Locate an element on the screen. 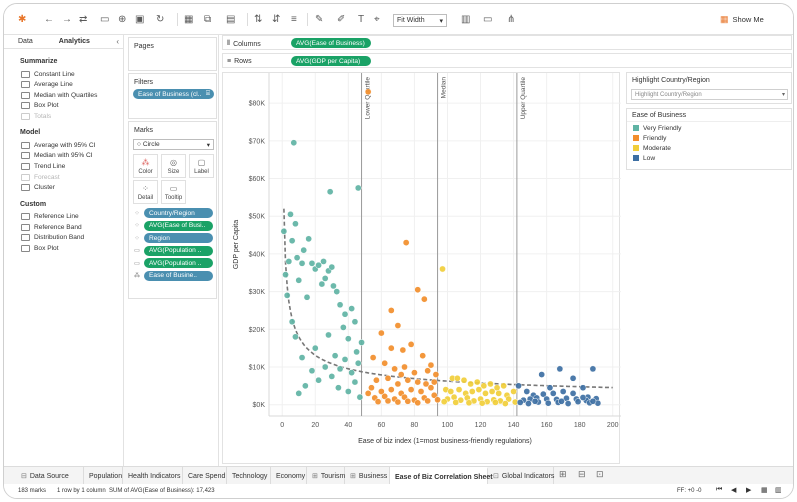 The image size is (797, 502). list-view-icon: ▥ is located at coordinates (778, 490).